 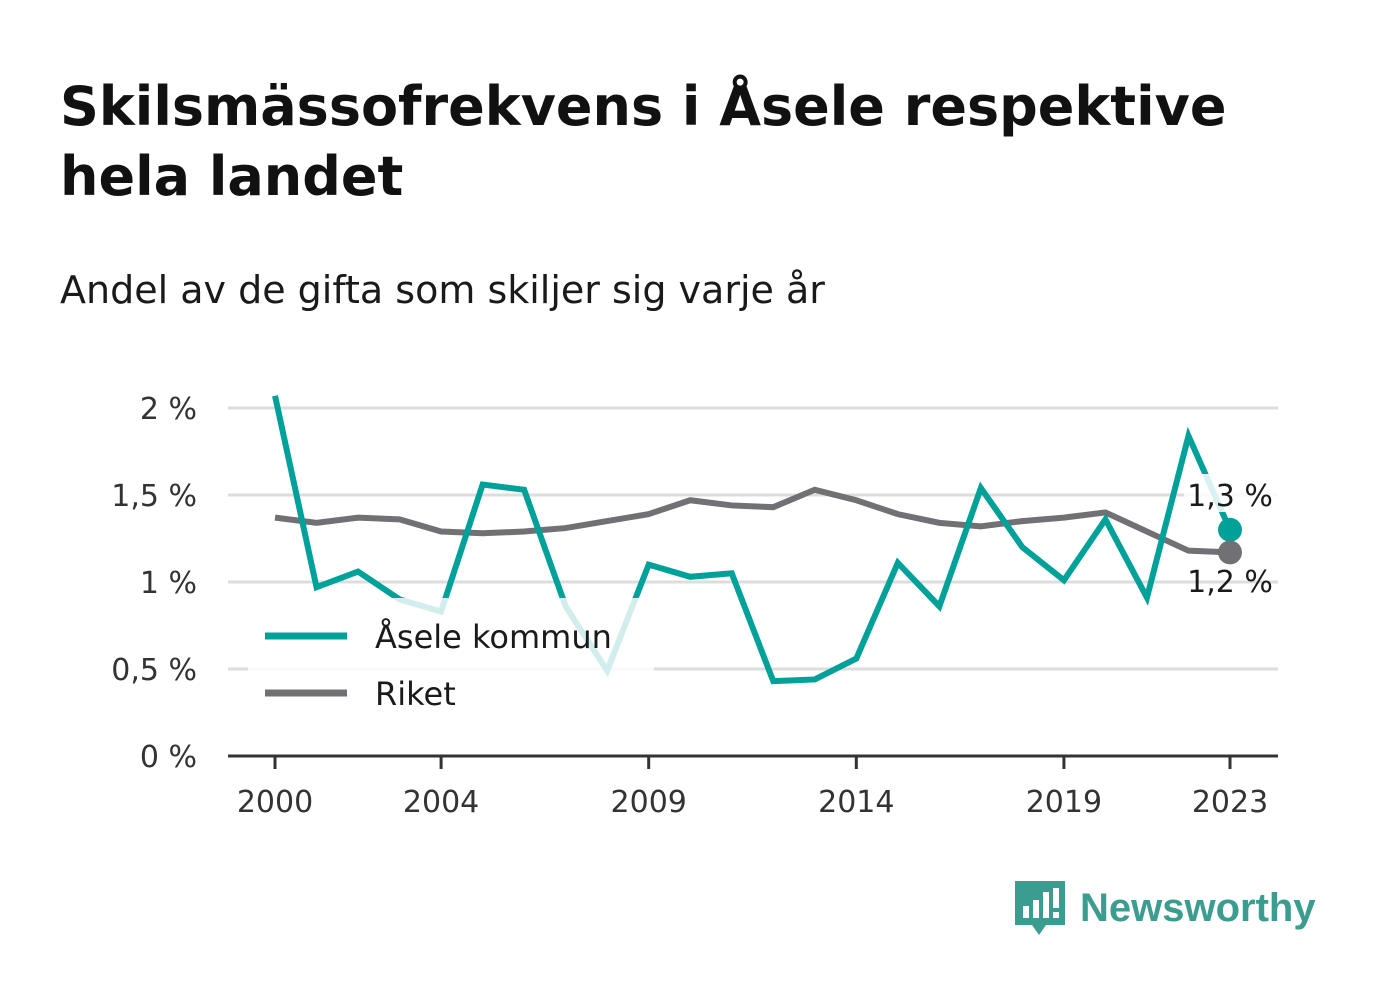 What do you see at coordinates (493, 637) in the screenshot?
I see `legend-label-asele: Åsele kommun` at bounding box center [493, 637].